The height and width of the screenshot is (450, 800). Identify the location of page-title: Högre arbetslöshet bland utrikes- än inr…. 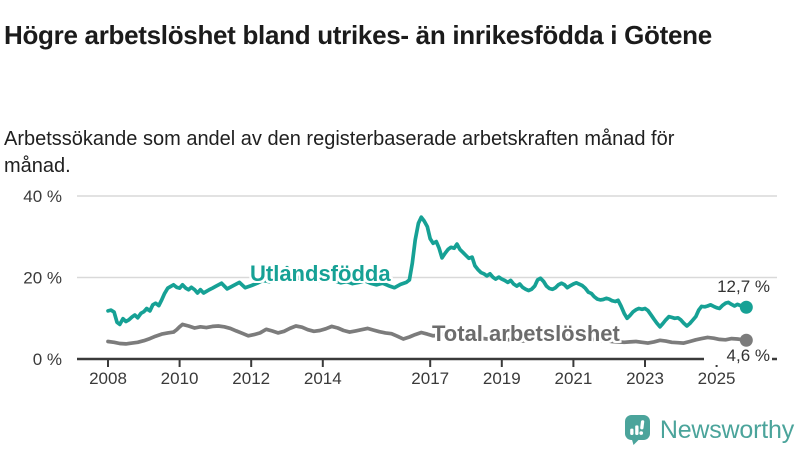
(358, 35).